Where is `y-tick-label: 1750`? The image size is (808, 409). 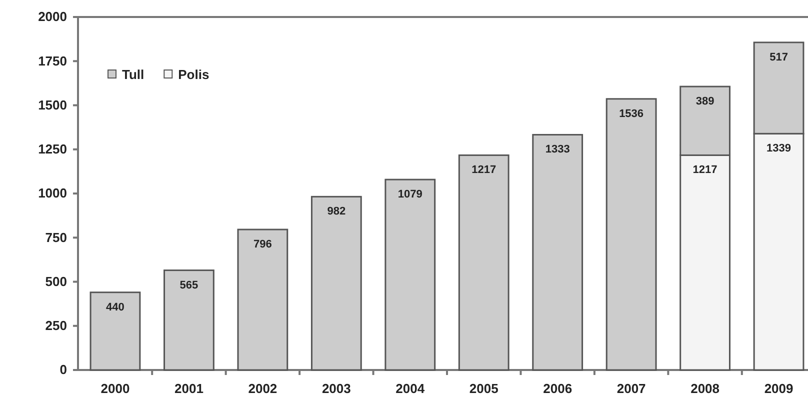 y-tick-label: 1750 is located at coordinates (52, 60).